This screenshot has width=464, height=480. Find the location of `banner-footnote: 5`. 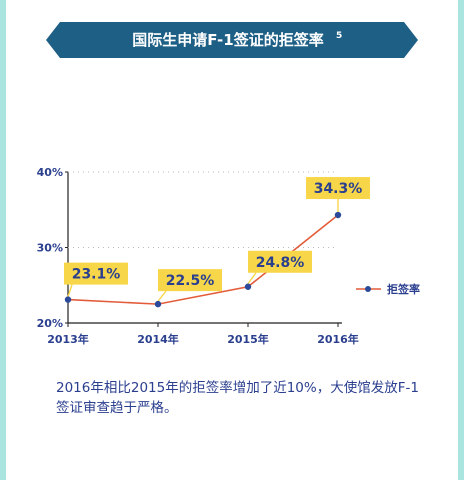

banner-footnote: 5 is located at coordinates (339, 36).